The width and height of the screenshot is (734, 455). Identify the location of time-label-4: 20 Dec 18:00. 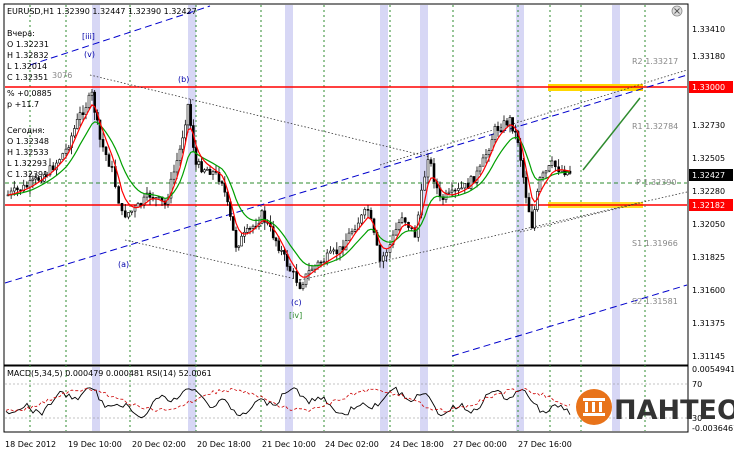
(224, 444).